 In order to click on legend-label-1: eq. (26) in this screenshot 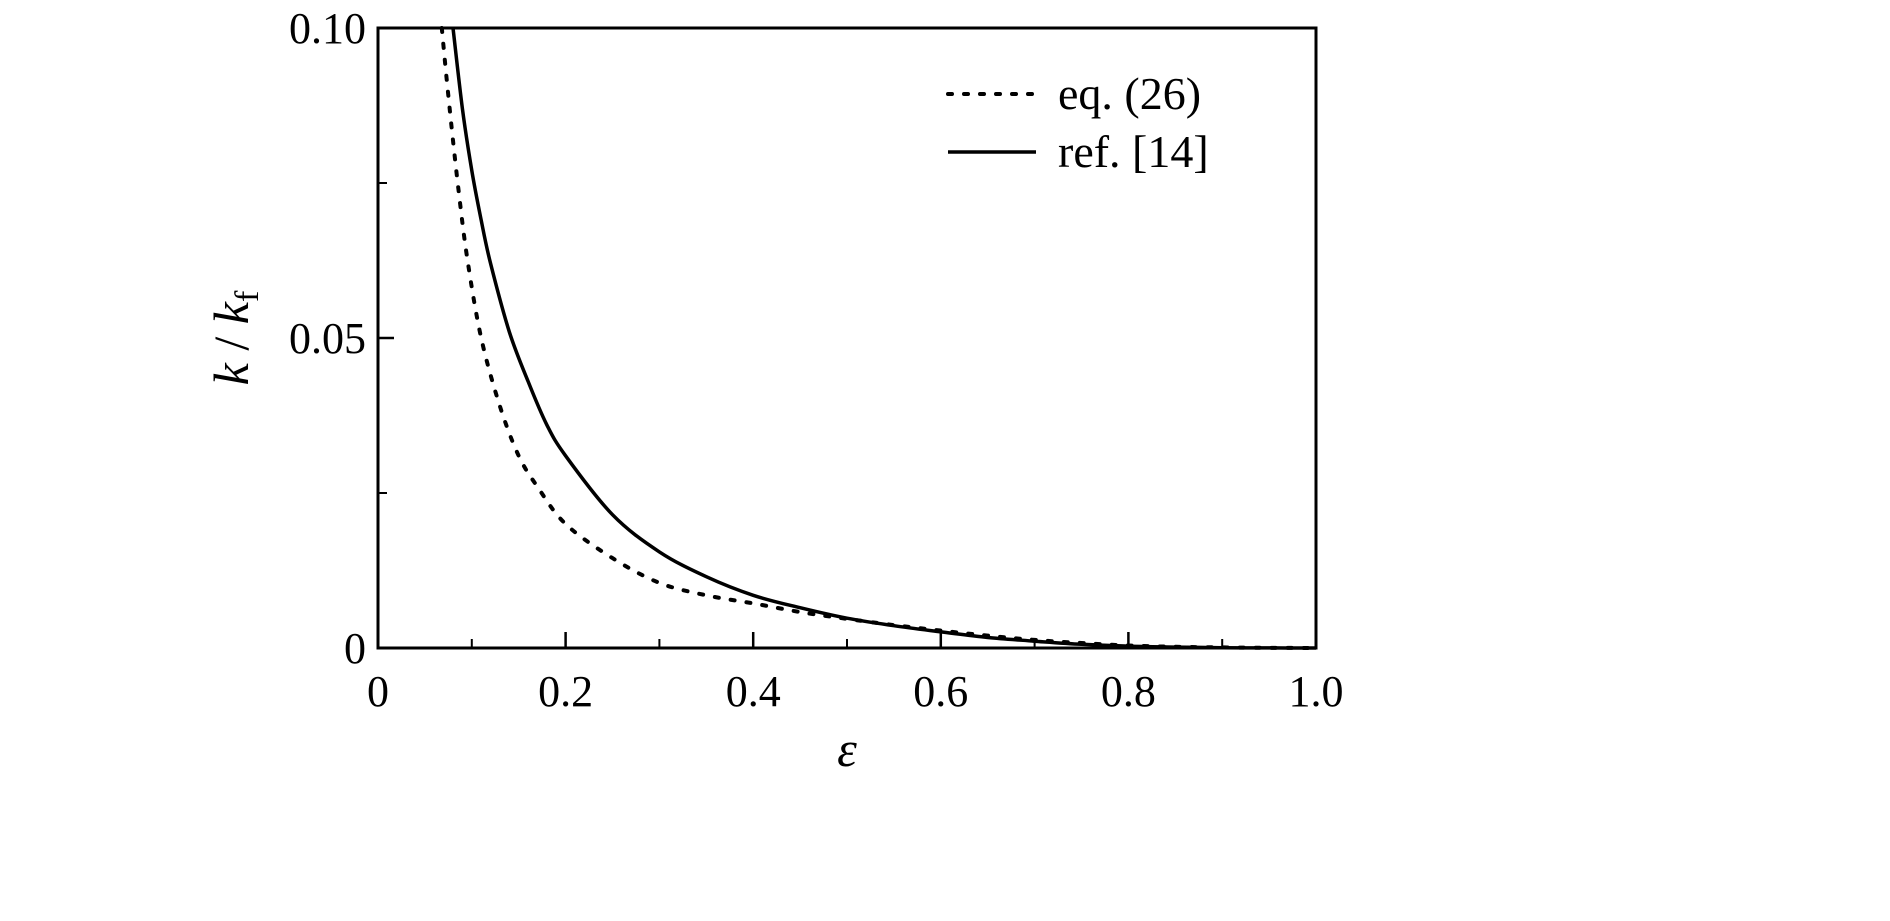, I will do `click(1129, 93)`.